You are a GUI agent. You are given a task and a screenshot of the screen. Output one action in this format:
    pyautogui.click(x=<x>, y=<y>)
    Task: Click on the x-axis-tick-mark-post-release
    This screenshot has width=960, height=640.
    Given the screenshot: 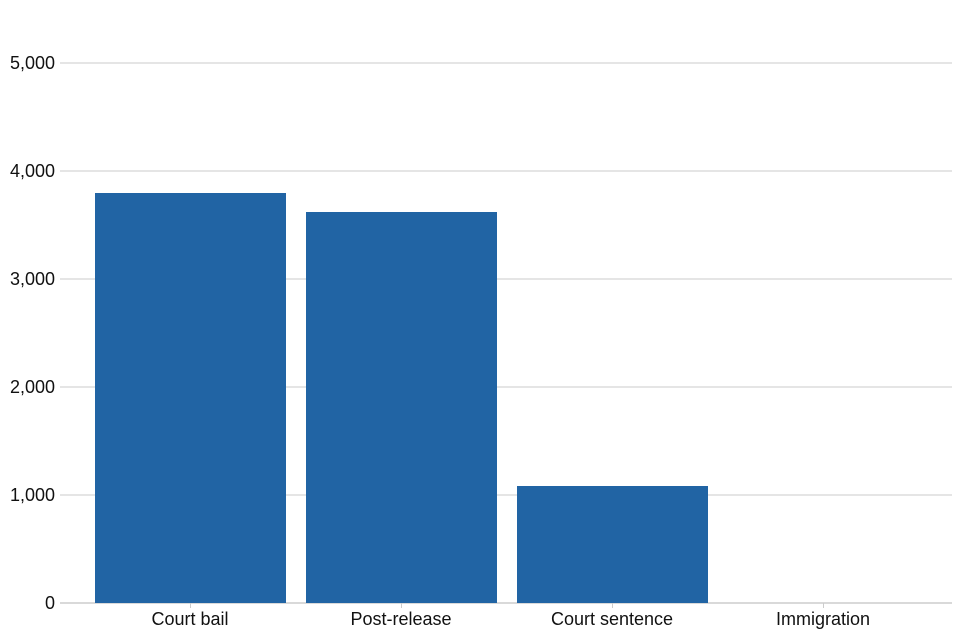 What is the action you would take?
    pyautogui.click(x=401, y=605)
    